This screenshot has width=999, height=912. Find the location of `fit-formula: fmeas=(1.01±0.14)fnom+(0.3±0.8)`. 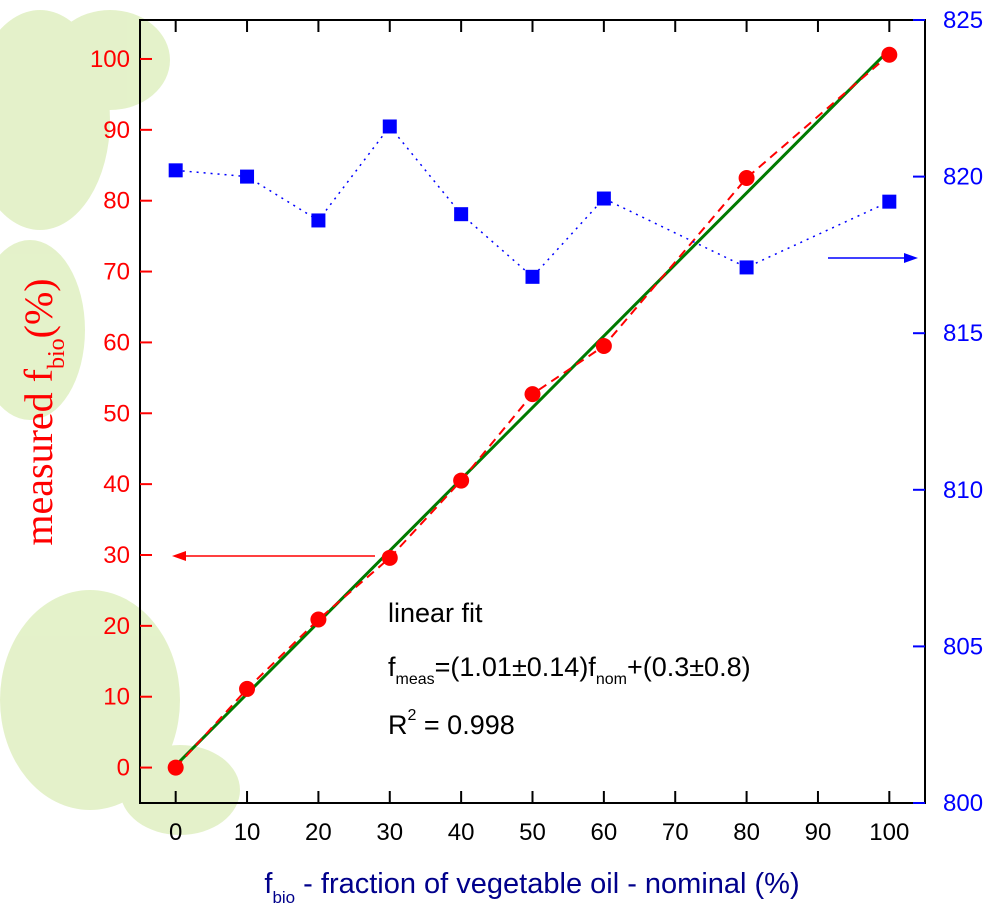

fit-formula: fmeas=(1.01±0.14)fnom+(0.3±0.8) is located at coordinates (569, 670).